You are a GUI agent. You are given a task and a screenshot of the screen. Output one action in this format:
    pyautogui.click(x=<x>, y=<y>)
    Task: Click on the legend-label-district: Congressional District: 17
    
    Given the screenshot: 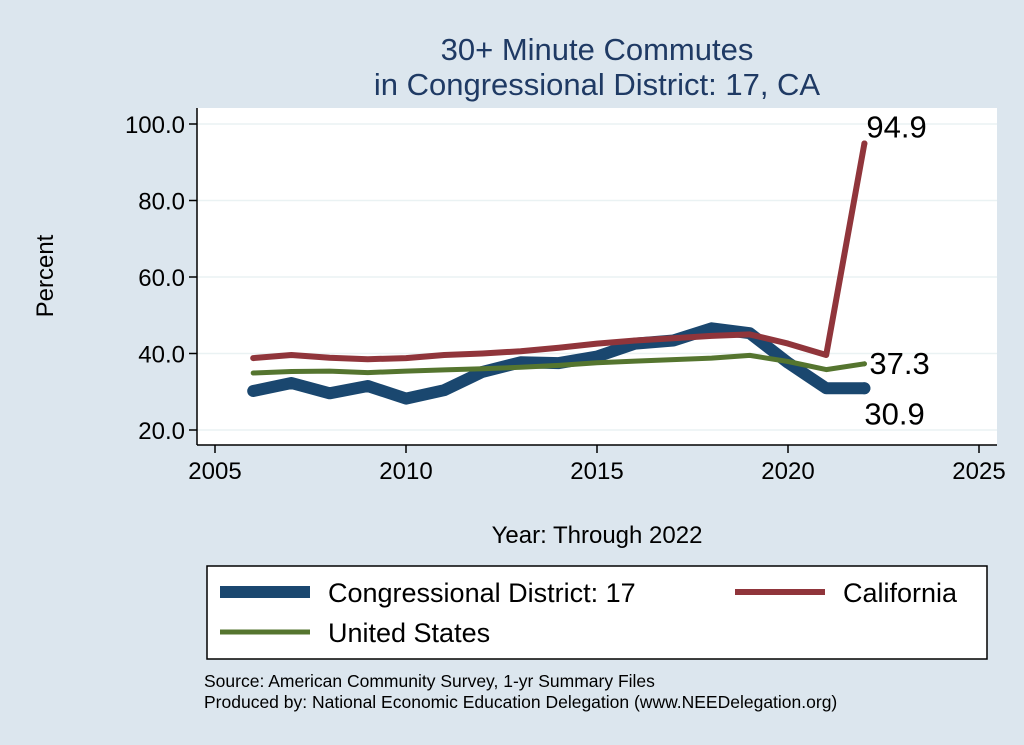 What is the action you would take?
    pyautogui.click(x=482, y=593)
    